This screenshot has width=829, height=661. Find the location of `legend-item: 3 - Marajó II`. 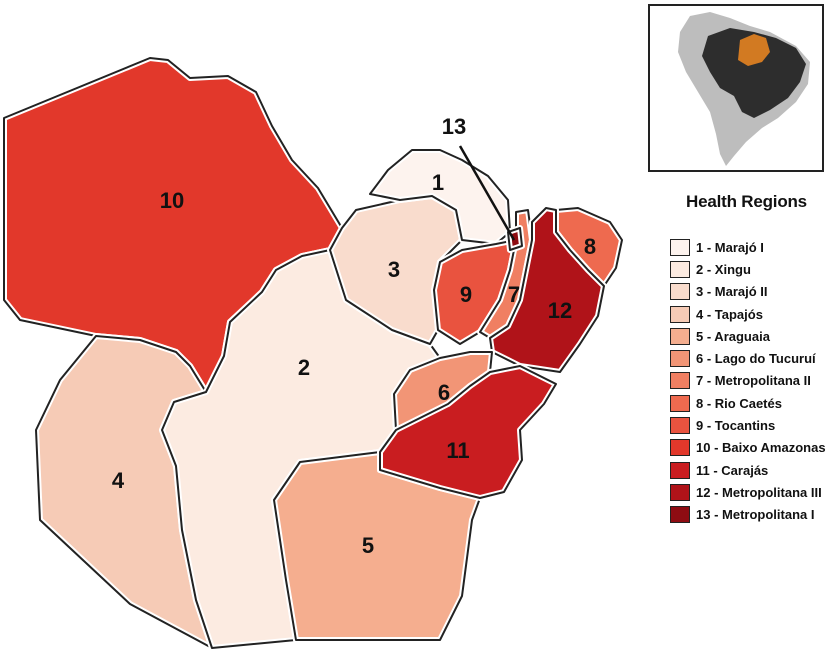

legend-item: 3 - Marajó II is located at coordinates (748, 292).